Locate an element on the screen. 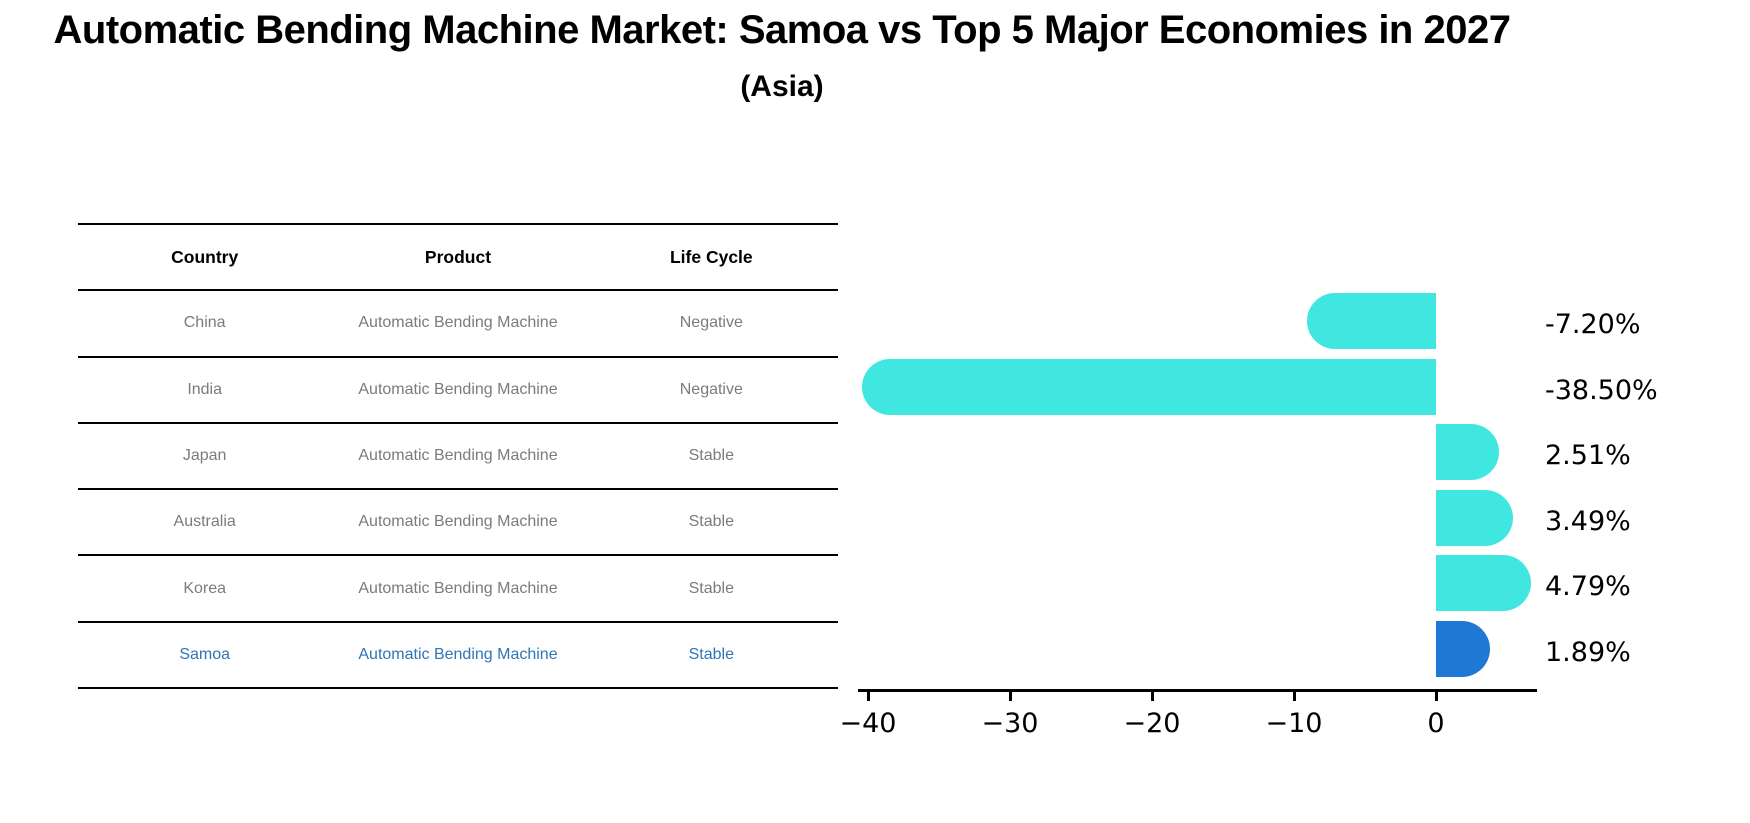 This screenshot has width=1750, height=823. bar-value-label: -38.50% is located at coordinates (1601, 390).